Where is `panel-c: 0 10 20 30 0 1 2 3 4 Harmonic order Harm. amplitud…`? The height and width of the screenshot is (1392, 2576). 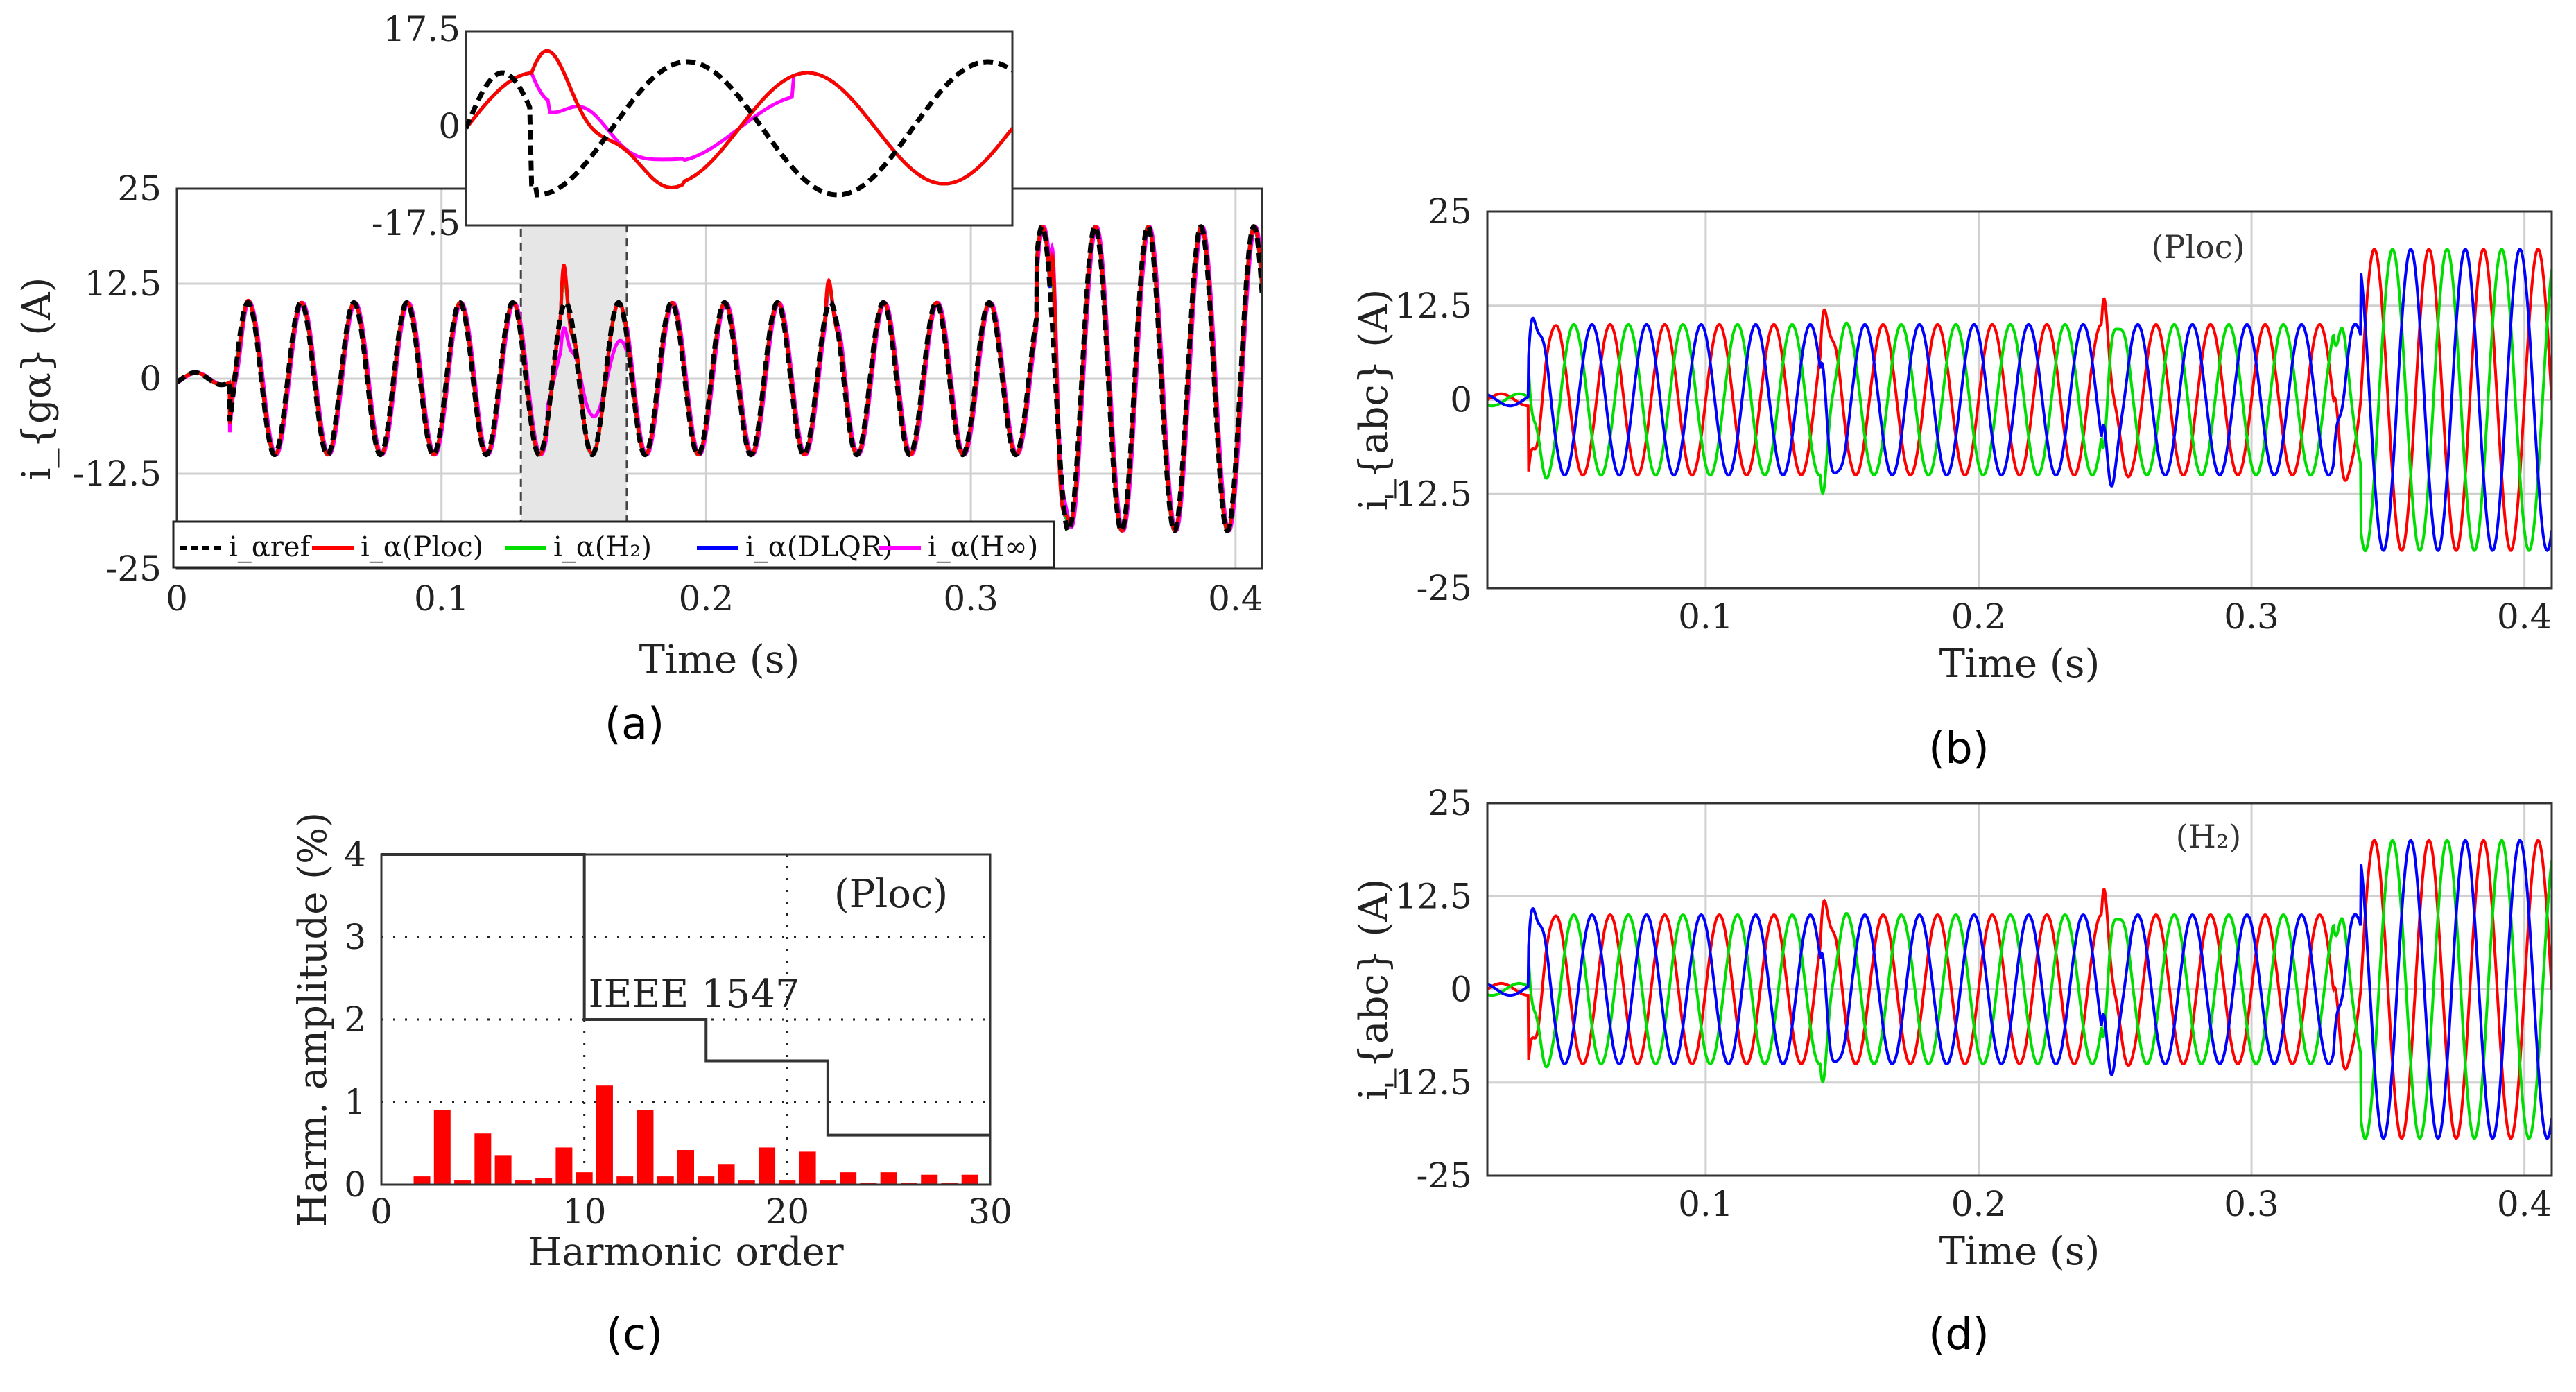
panel-c: 0 10 20 30 0 1 2 3 4 Harmonic order Harm. amplitud… is located at coordinates (651, 1085).